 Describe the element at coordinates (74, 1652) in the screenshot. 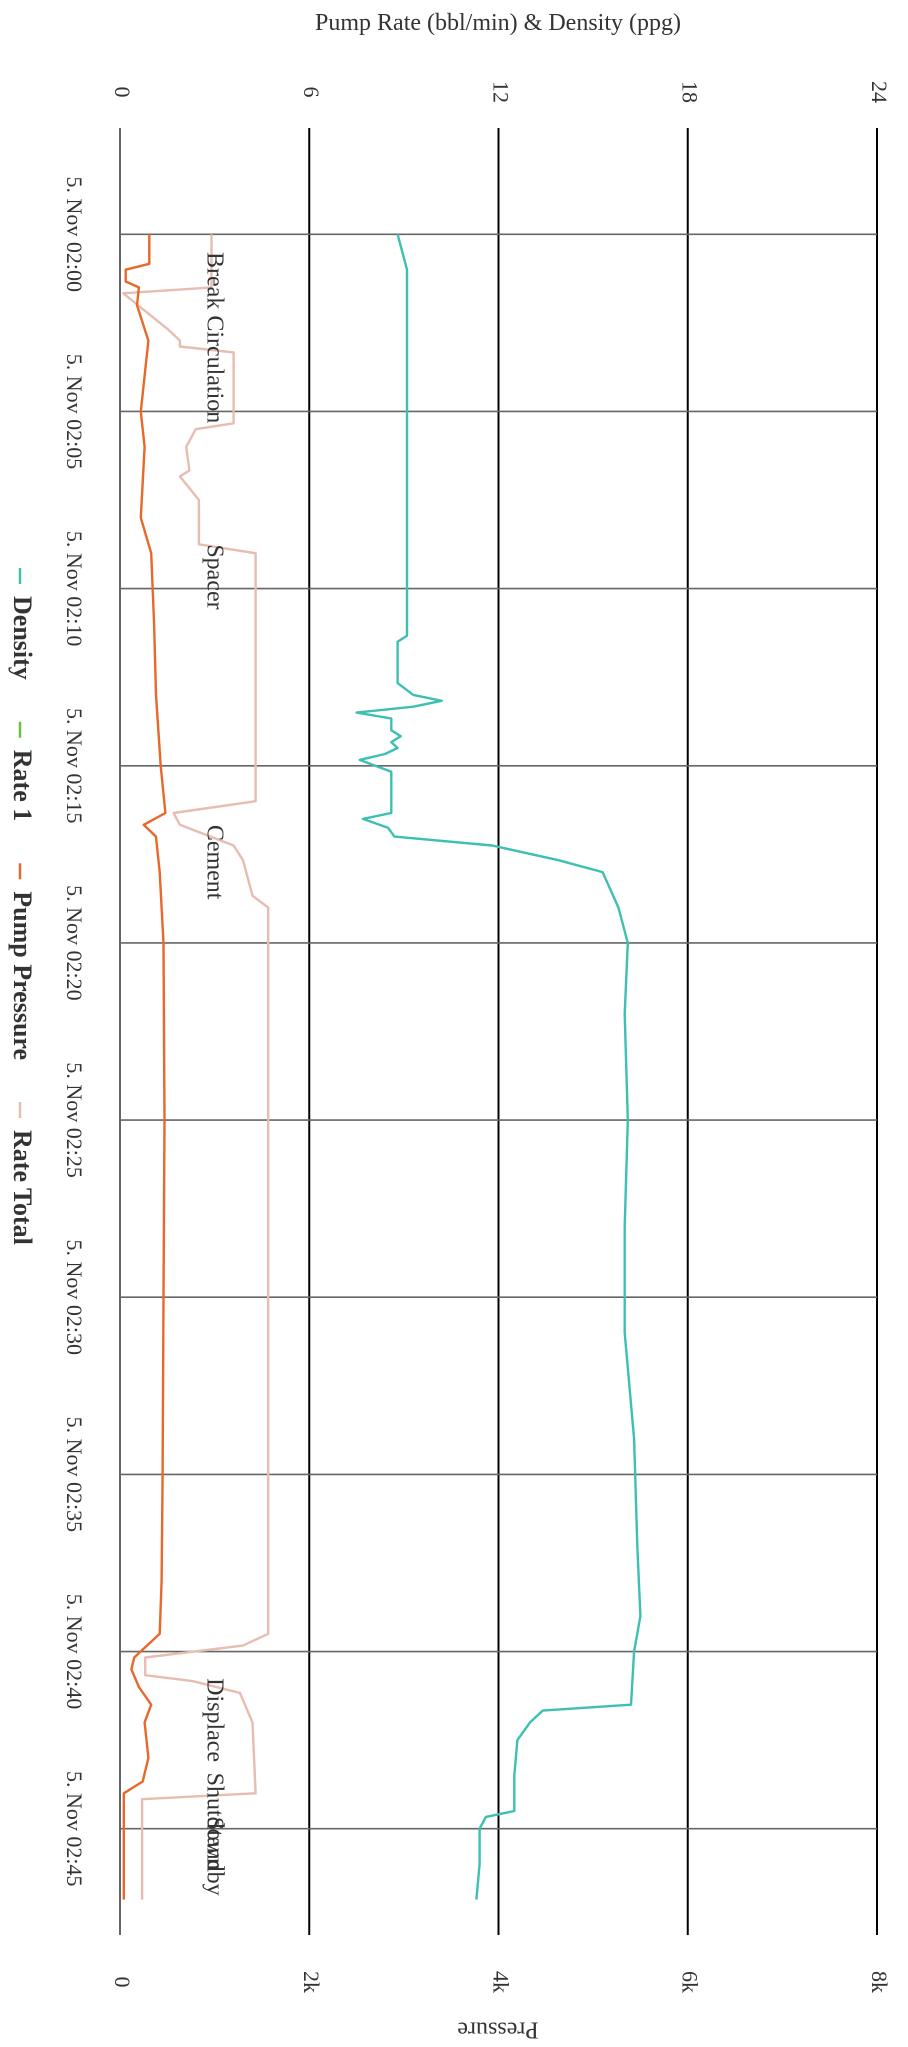

I see `time-tick-label: 5. Nov 02:40` at that location.